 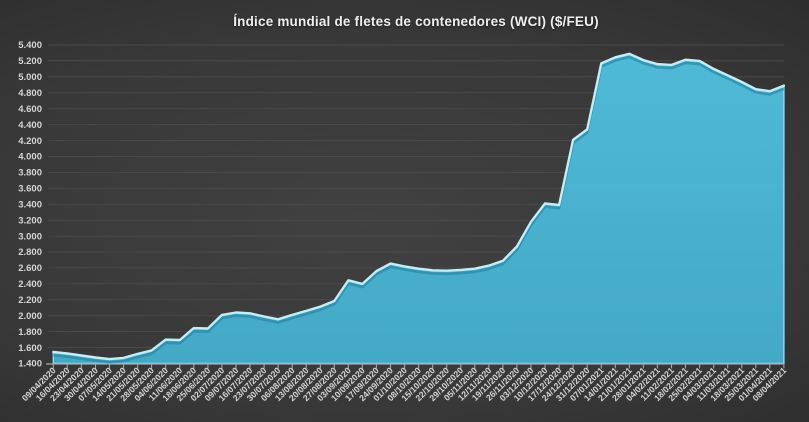 What do you see at coordinates (30, 220) in the screenshot?
I see `y-axis-tick-label: 3.200` at bounding box center [30, 220].